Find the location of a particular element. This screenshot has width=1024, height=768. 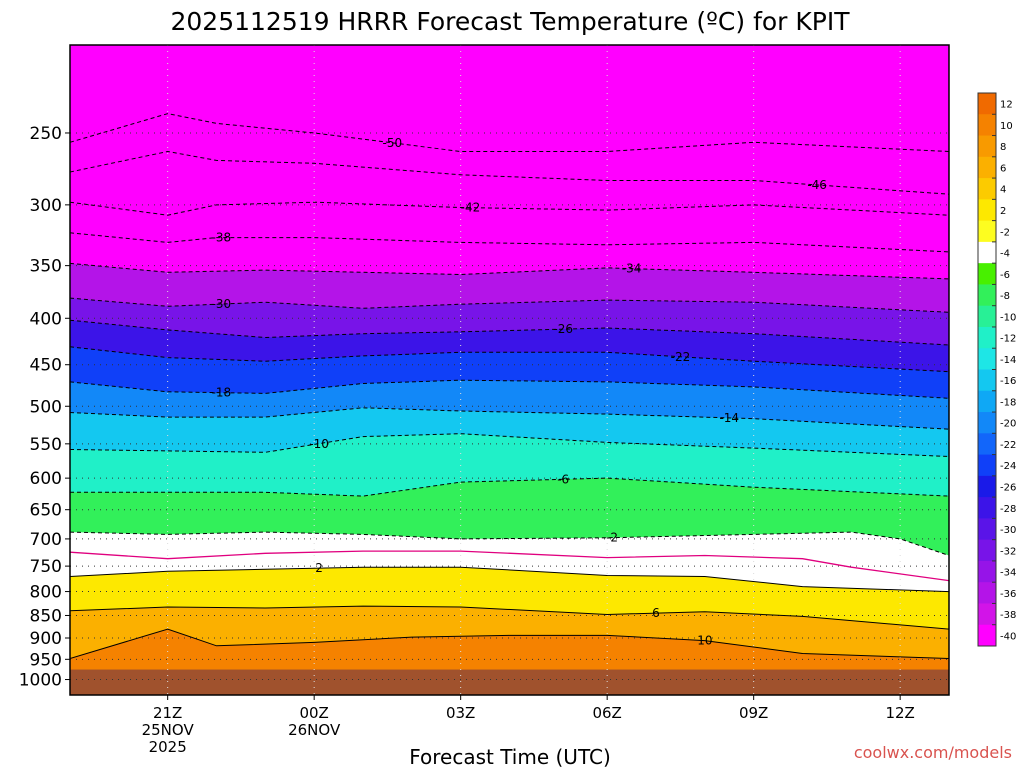

contour--46 is located at coordinates (509, 172).